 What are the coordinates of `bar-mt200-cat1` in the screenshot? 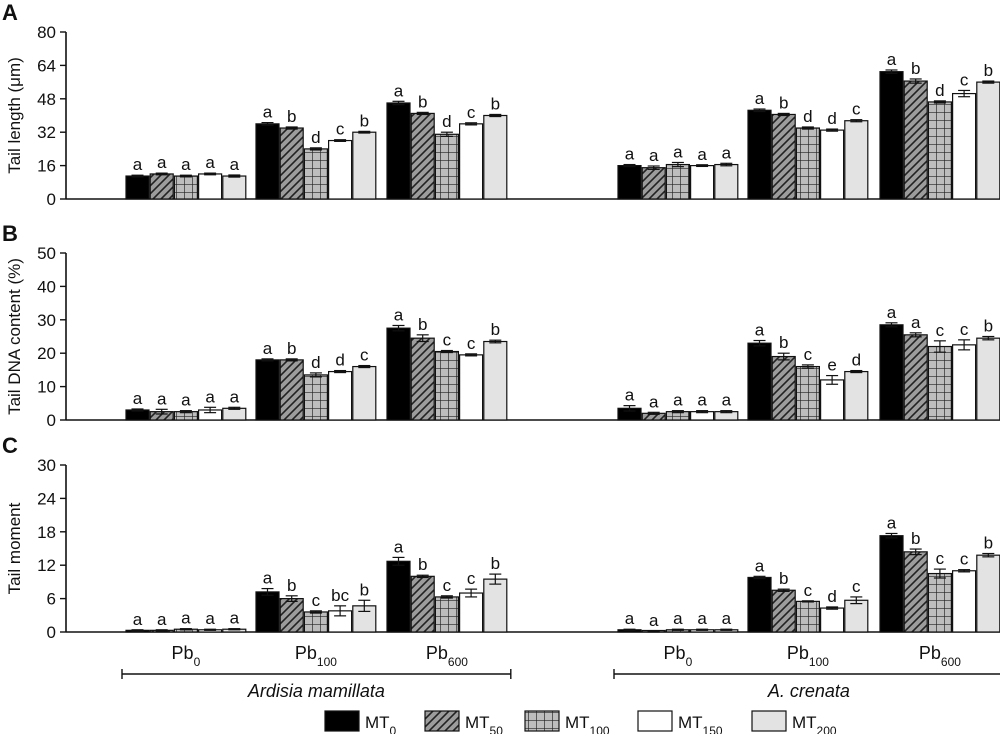 It's located at (364, 165).